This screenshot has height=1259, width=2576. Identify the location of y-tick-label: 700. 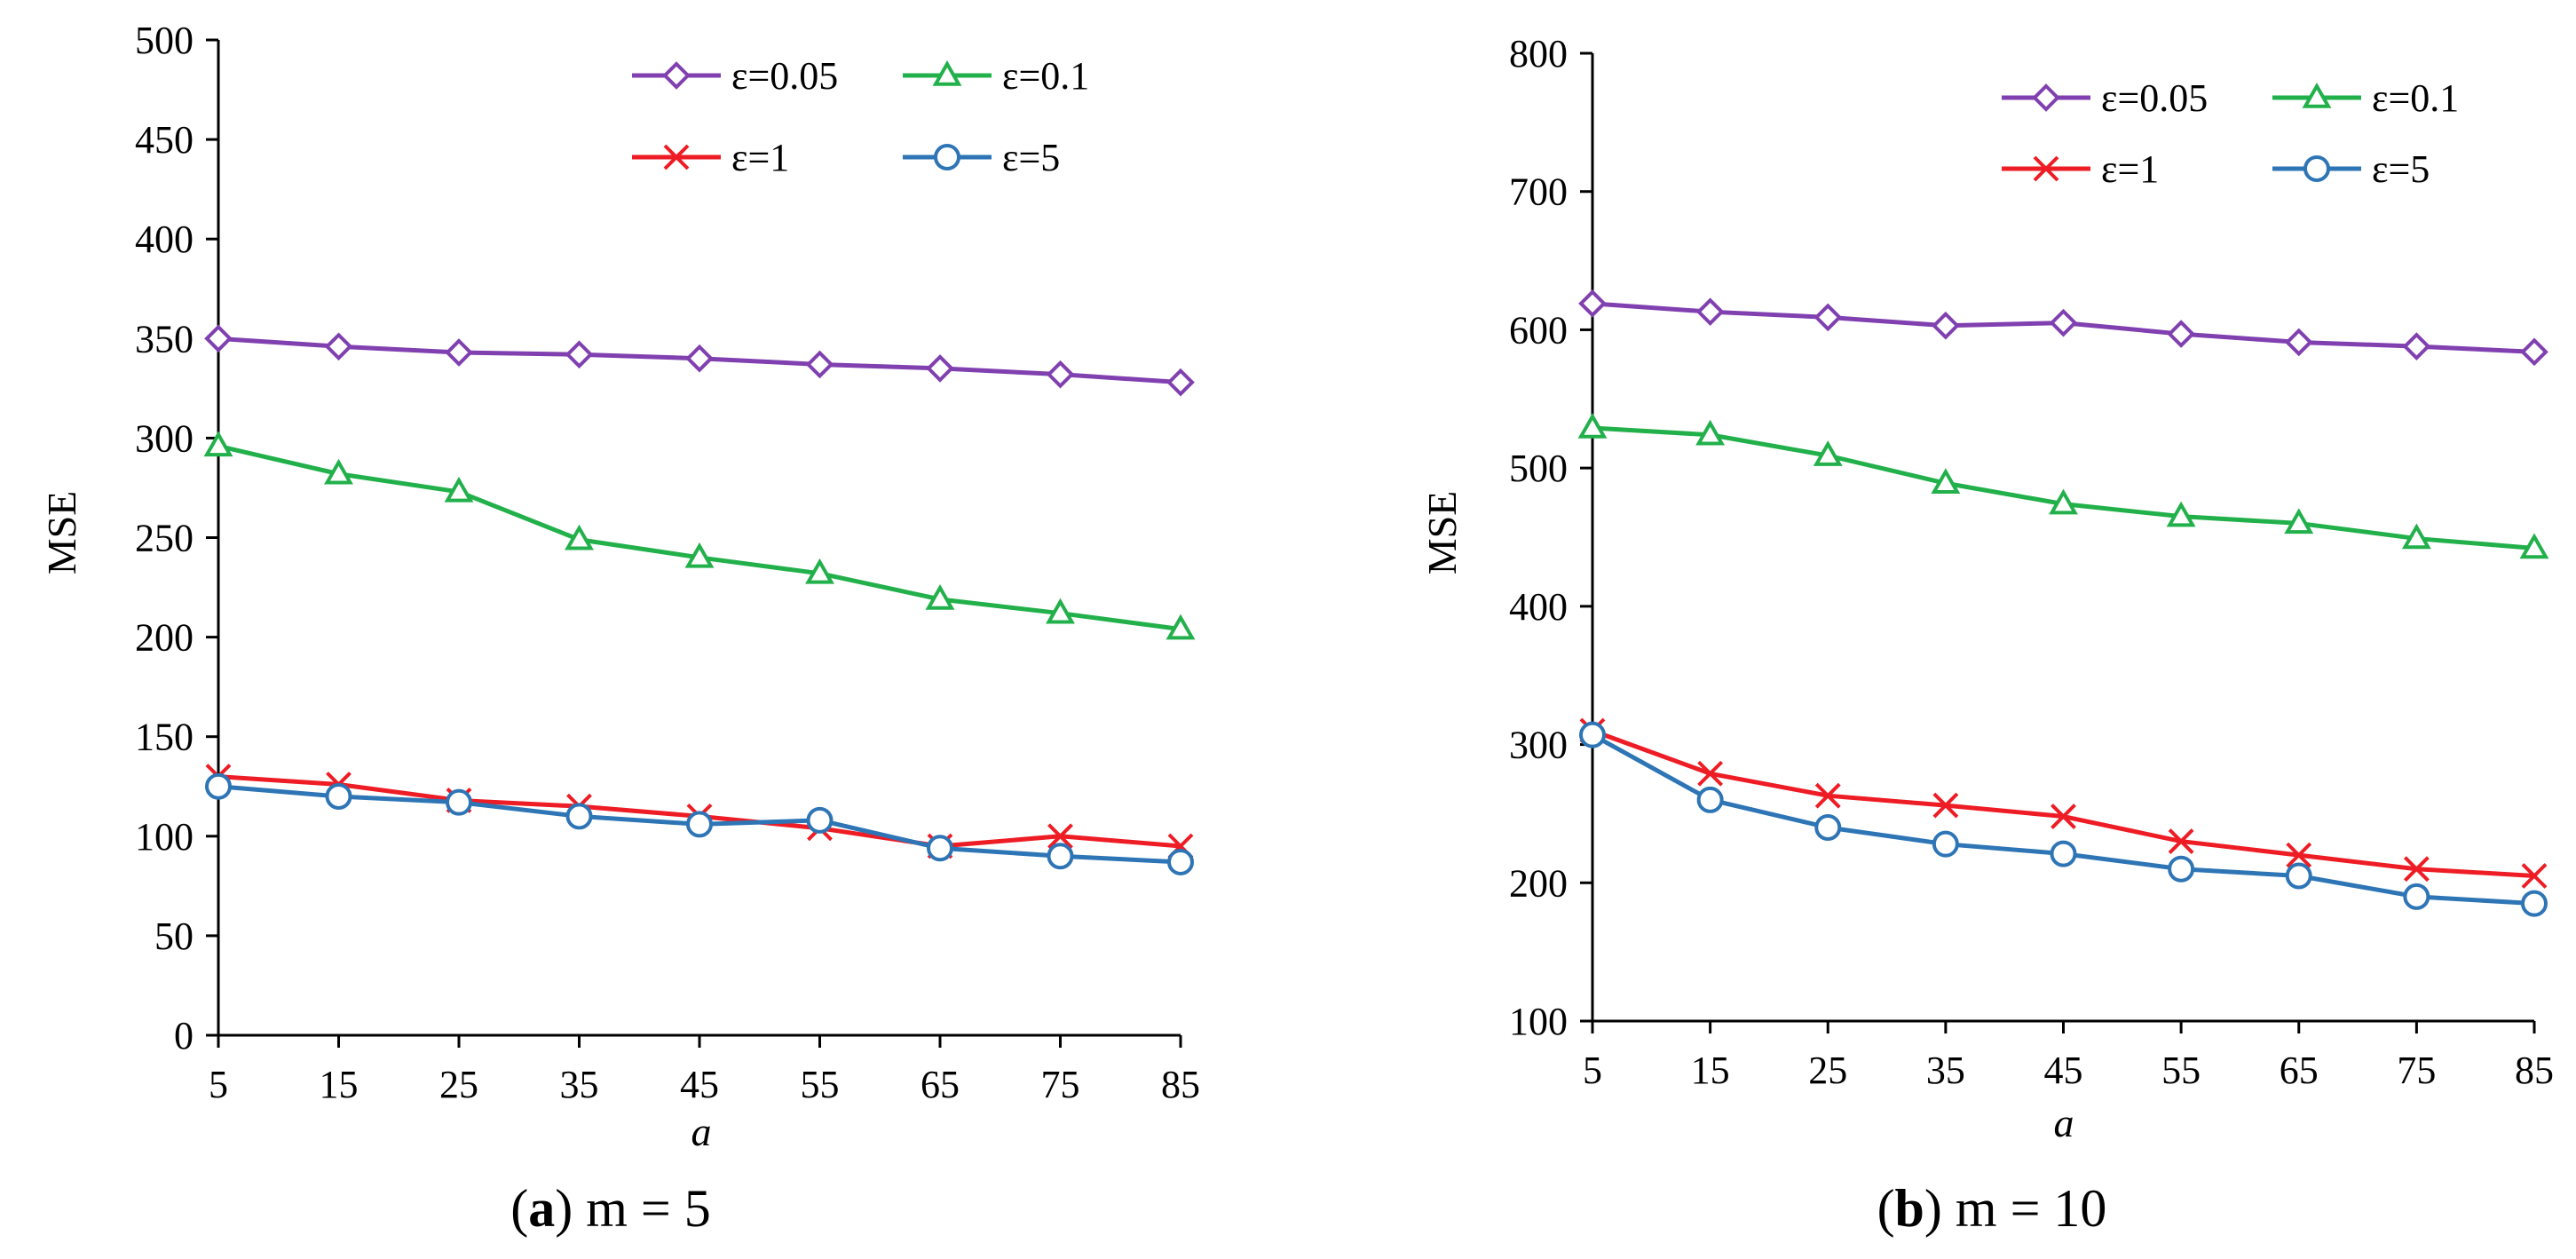
(1538, 192).